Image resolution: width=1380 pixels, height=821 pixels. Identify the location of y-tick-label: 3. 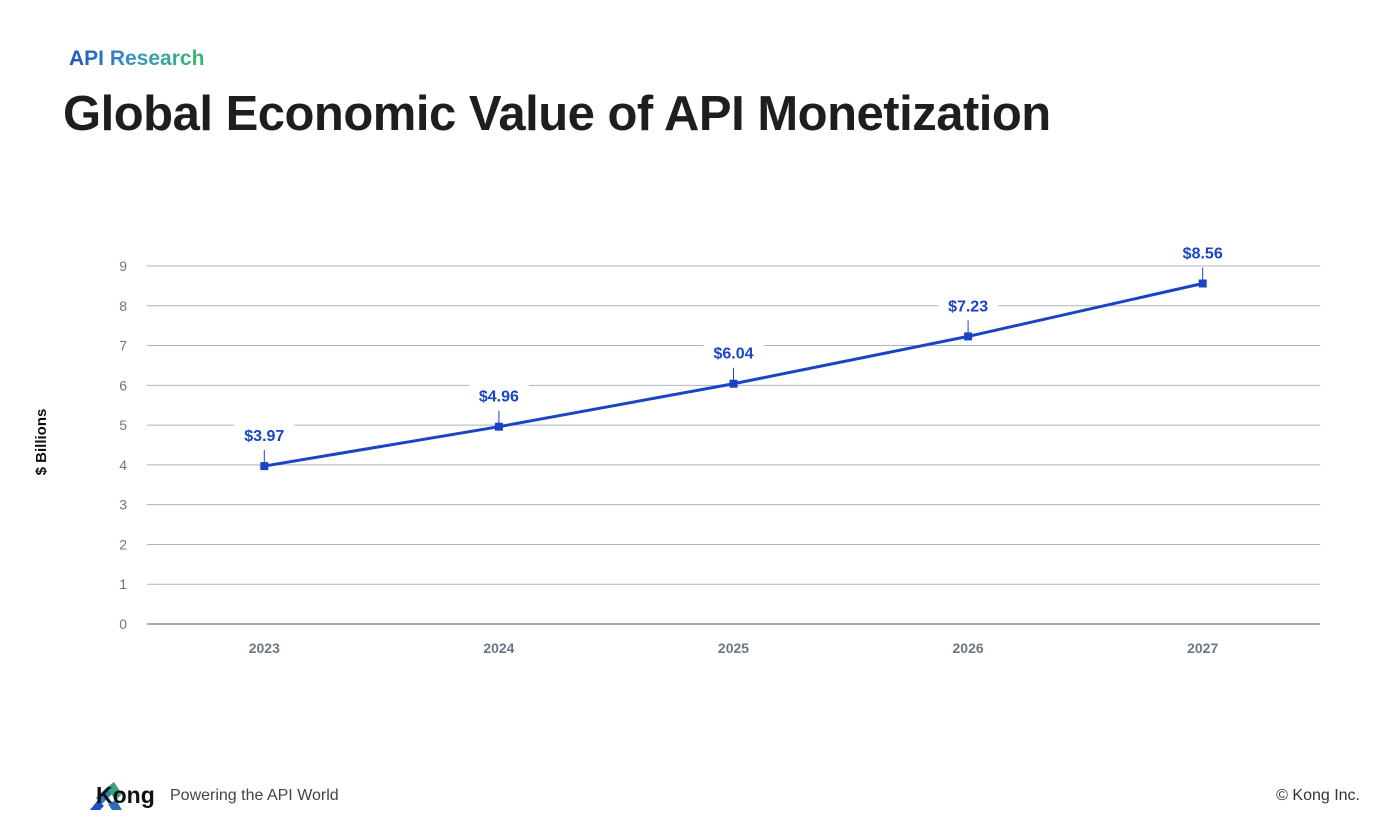
(123, 505).